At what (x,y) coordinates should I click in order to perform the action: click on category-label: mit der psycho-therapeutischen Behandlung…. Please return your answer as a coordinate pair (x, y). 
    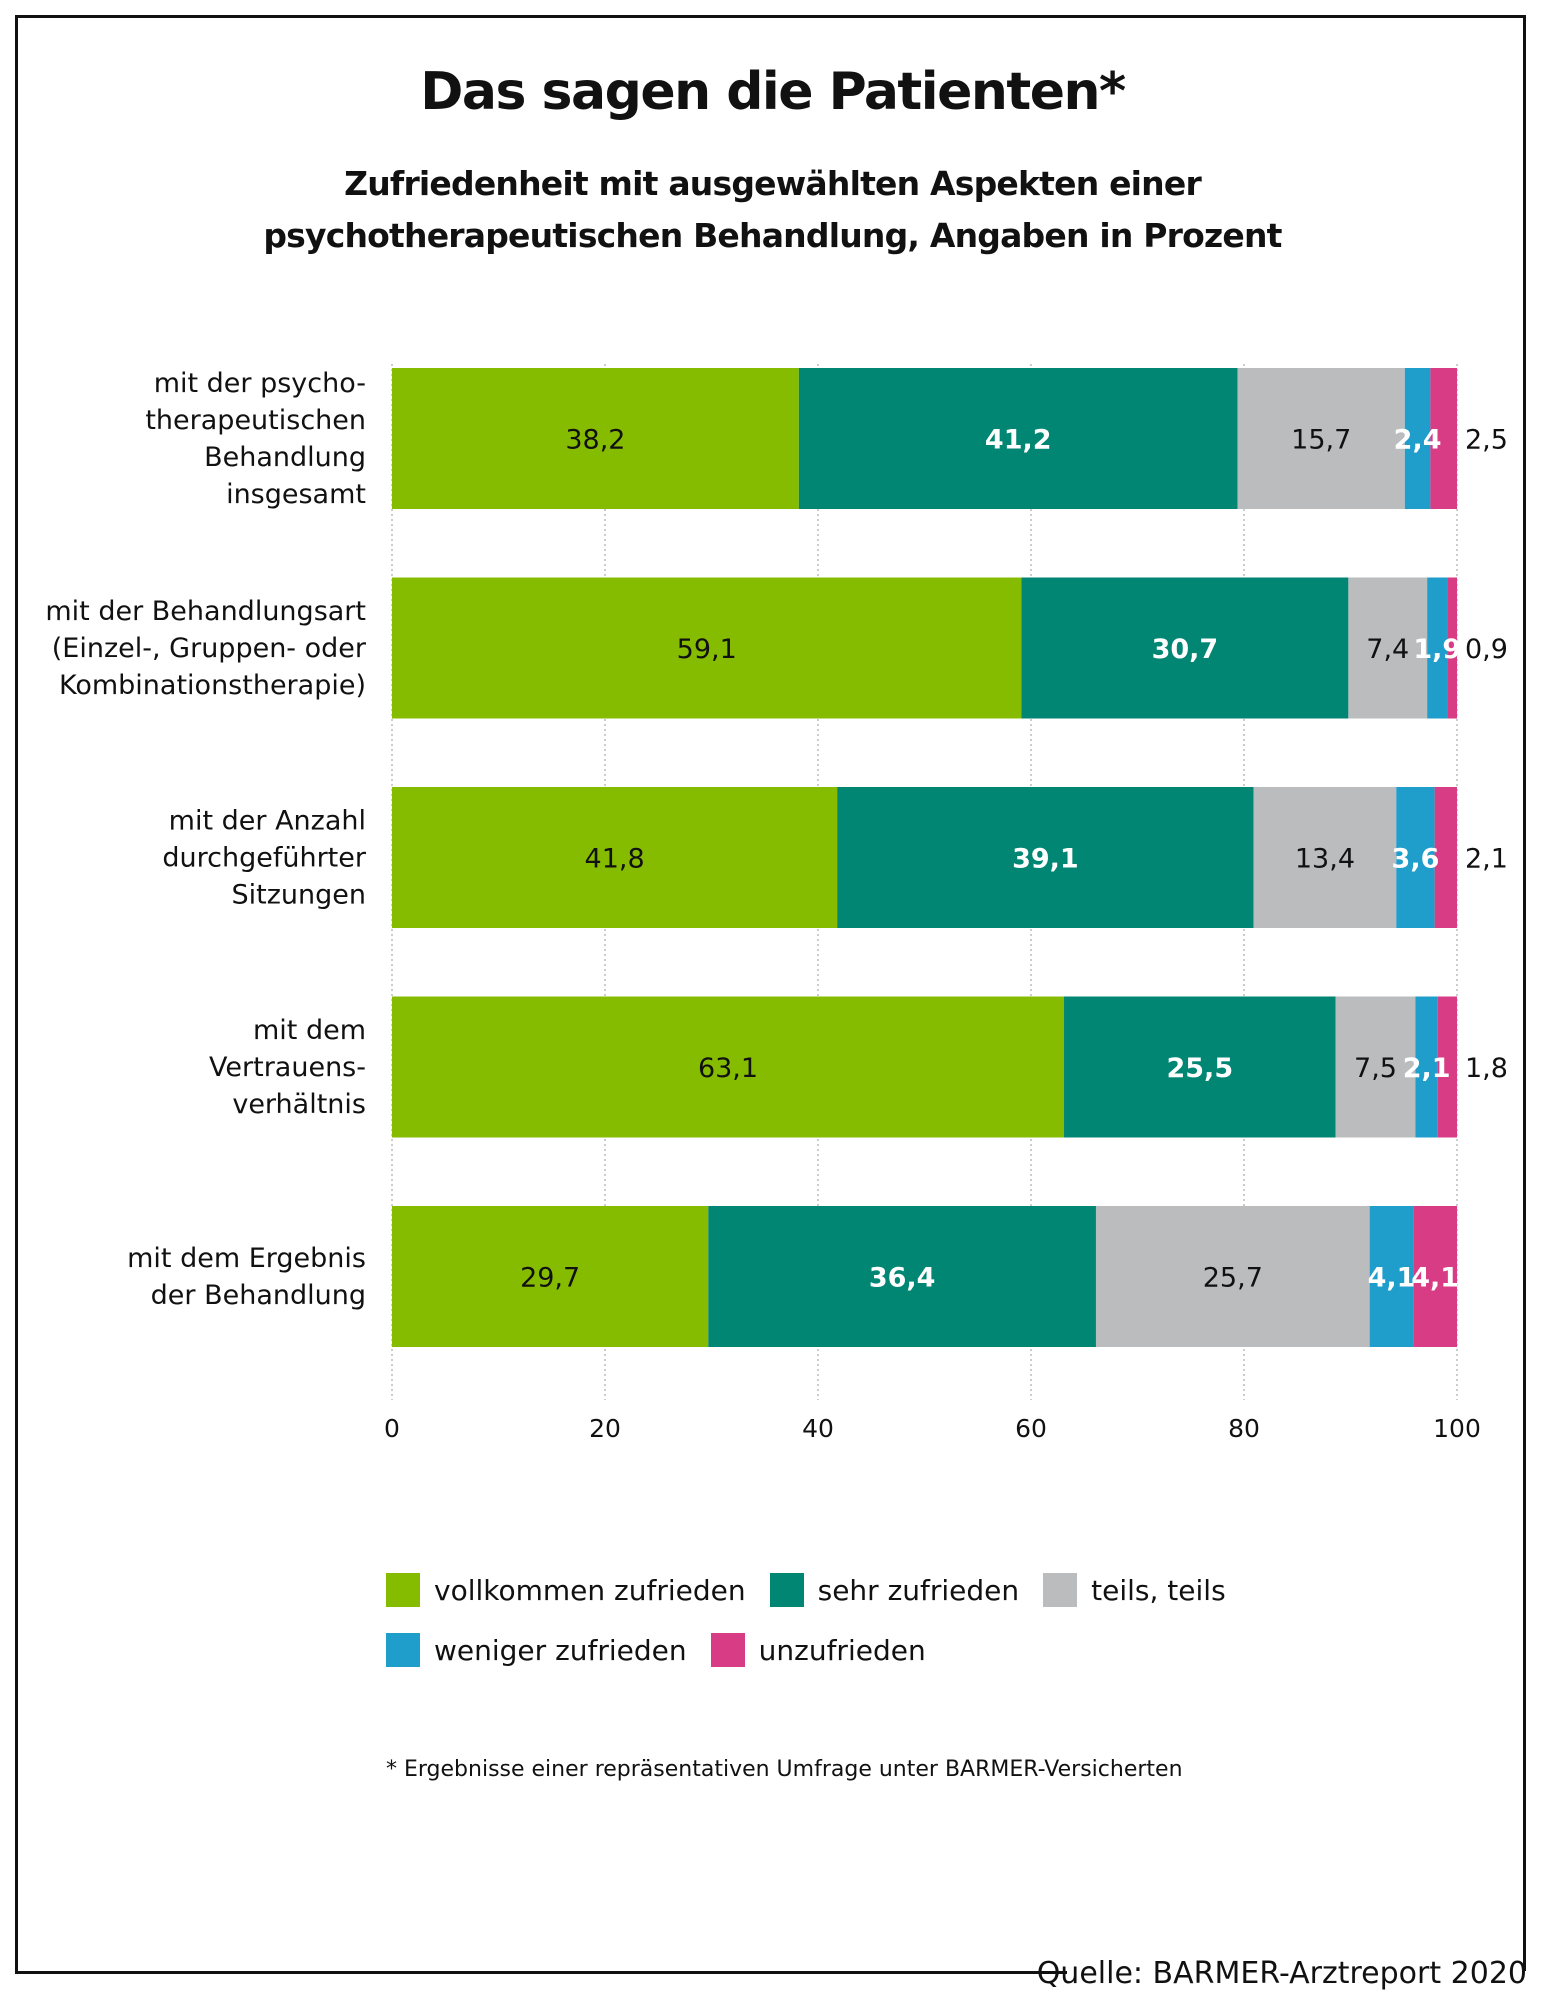
    Looking at the image, I should click on (255, 439).